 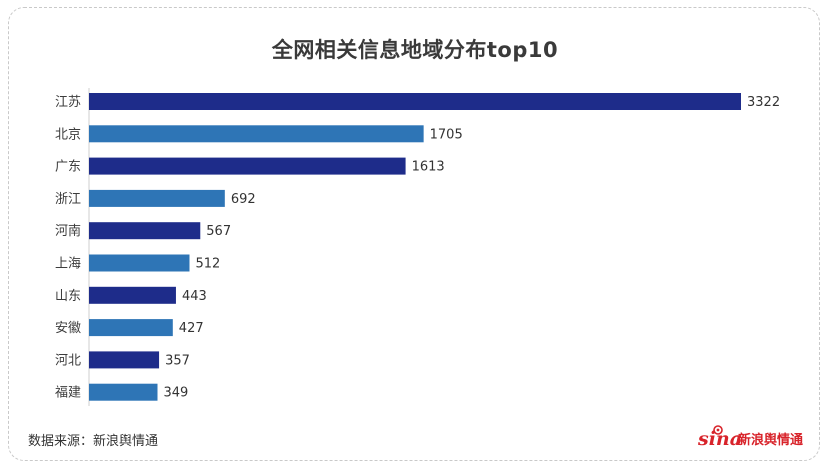 What do you see at coordinates (177, 360) in the screenshot?
I see `value-label-9: 357` at bounding box center [177, 360].